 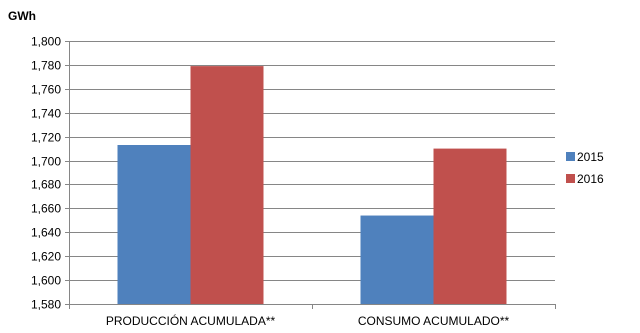 What do you see at coordinates (191, 320) in the screenshot?
I see `x-category-label: PRODUCCIÓN ACUMULADA**` at bounding box center [191, 320].